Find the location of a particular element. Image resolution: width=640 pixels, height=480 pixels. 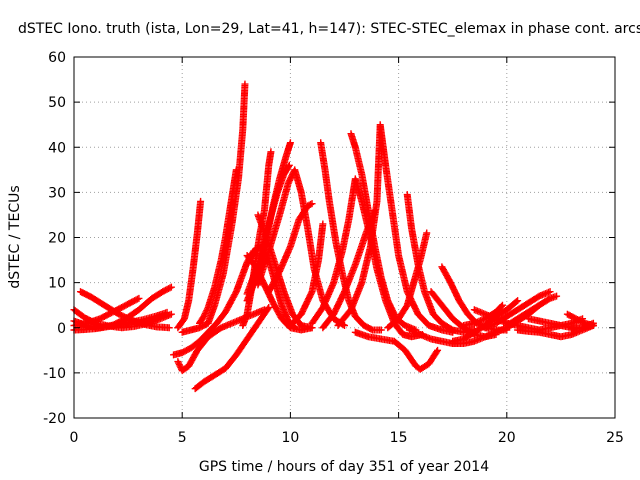

x-tick-label: 10 is located at coordinates (290, 438).